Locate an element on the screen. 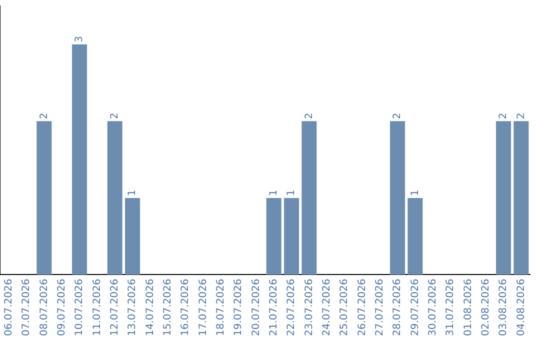 This screenshot has height=340, width=540. x-tick-label: 15.07.2026 is located at coordinates (168, 307).